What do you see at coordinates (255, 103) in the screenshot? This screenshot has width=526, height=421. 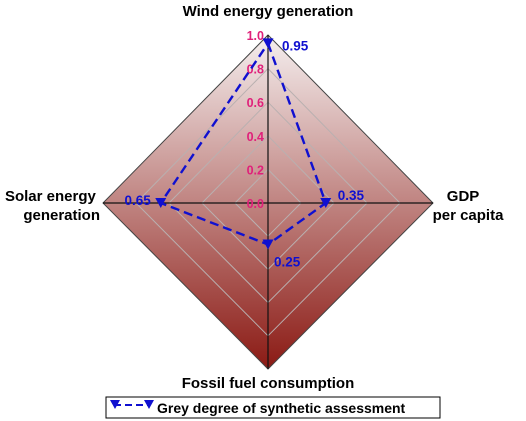 I see `tick-label-3: 0.6` at bounding box center [255, 103].